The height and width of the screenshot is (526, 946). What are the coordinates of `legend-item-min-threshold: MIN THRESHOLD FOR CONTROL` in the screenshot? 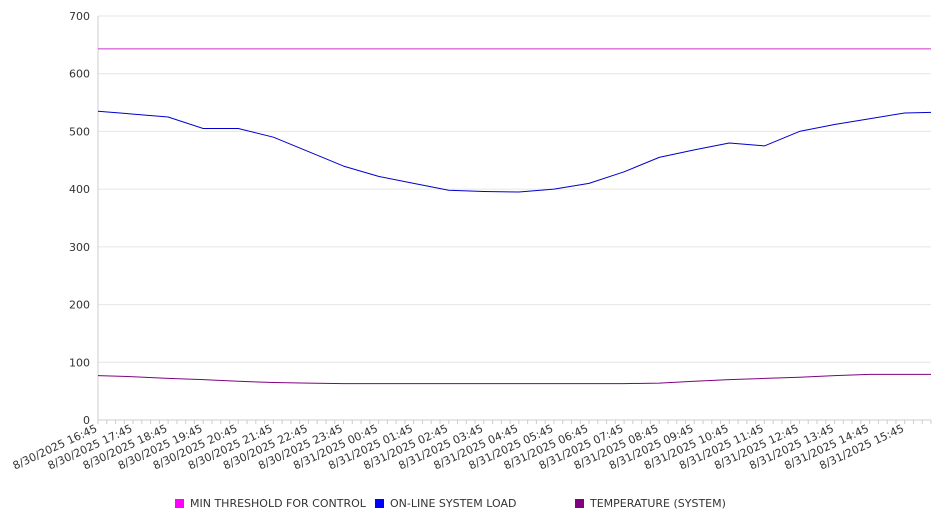 It's located at (270, 503).